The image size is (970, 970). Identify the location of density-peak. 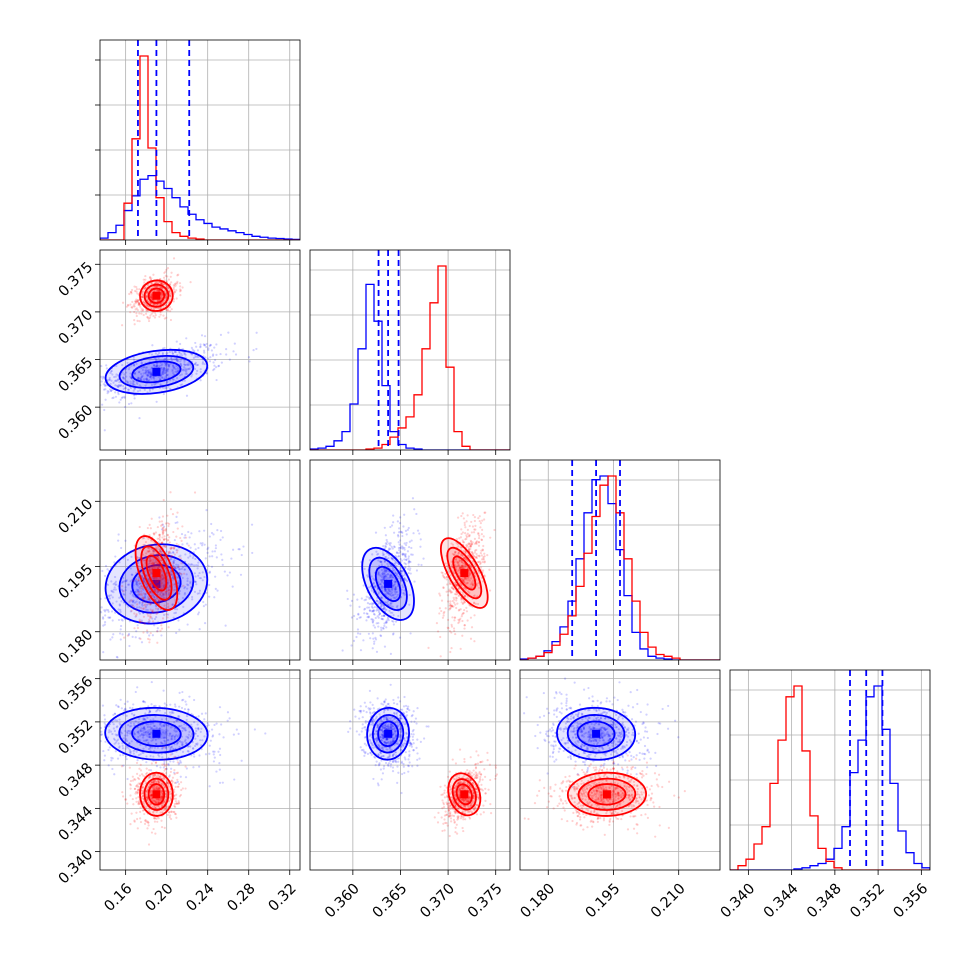
(156, 573).